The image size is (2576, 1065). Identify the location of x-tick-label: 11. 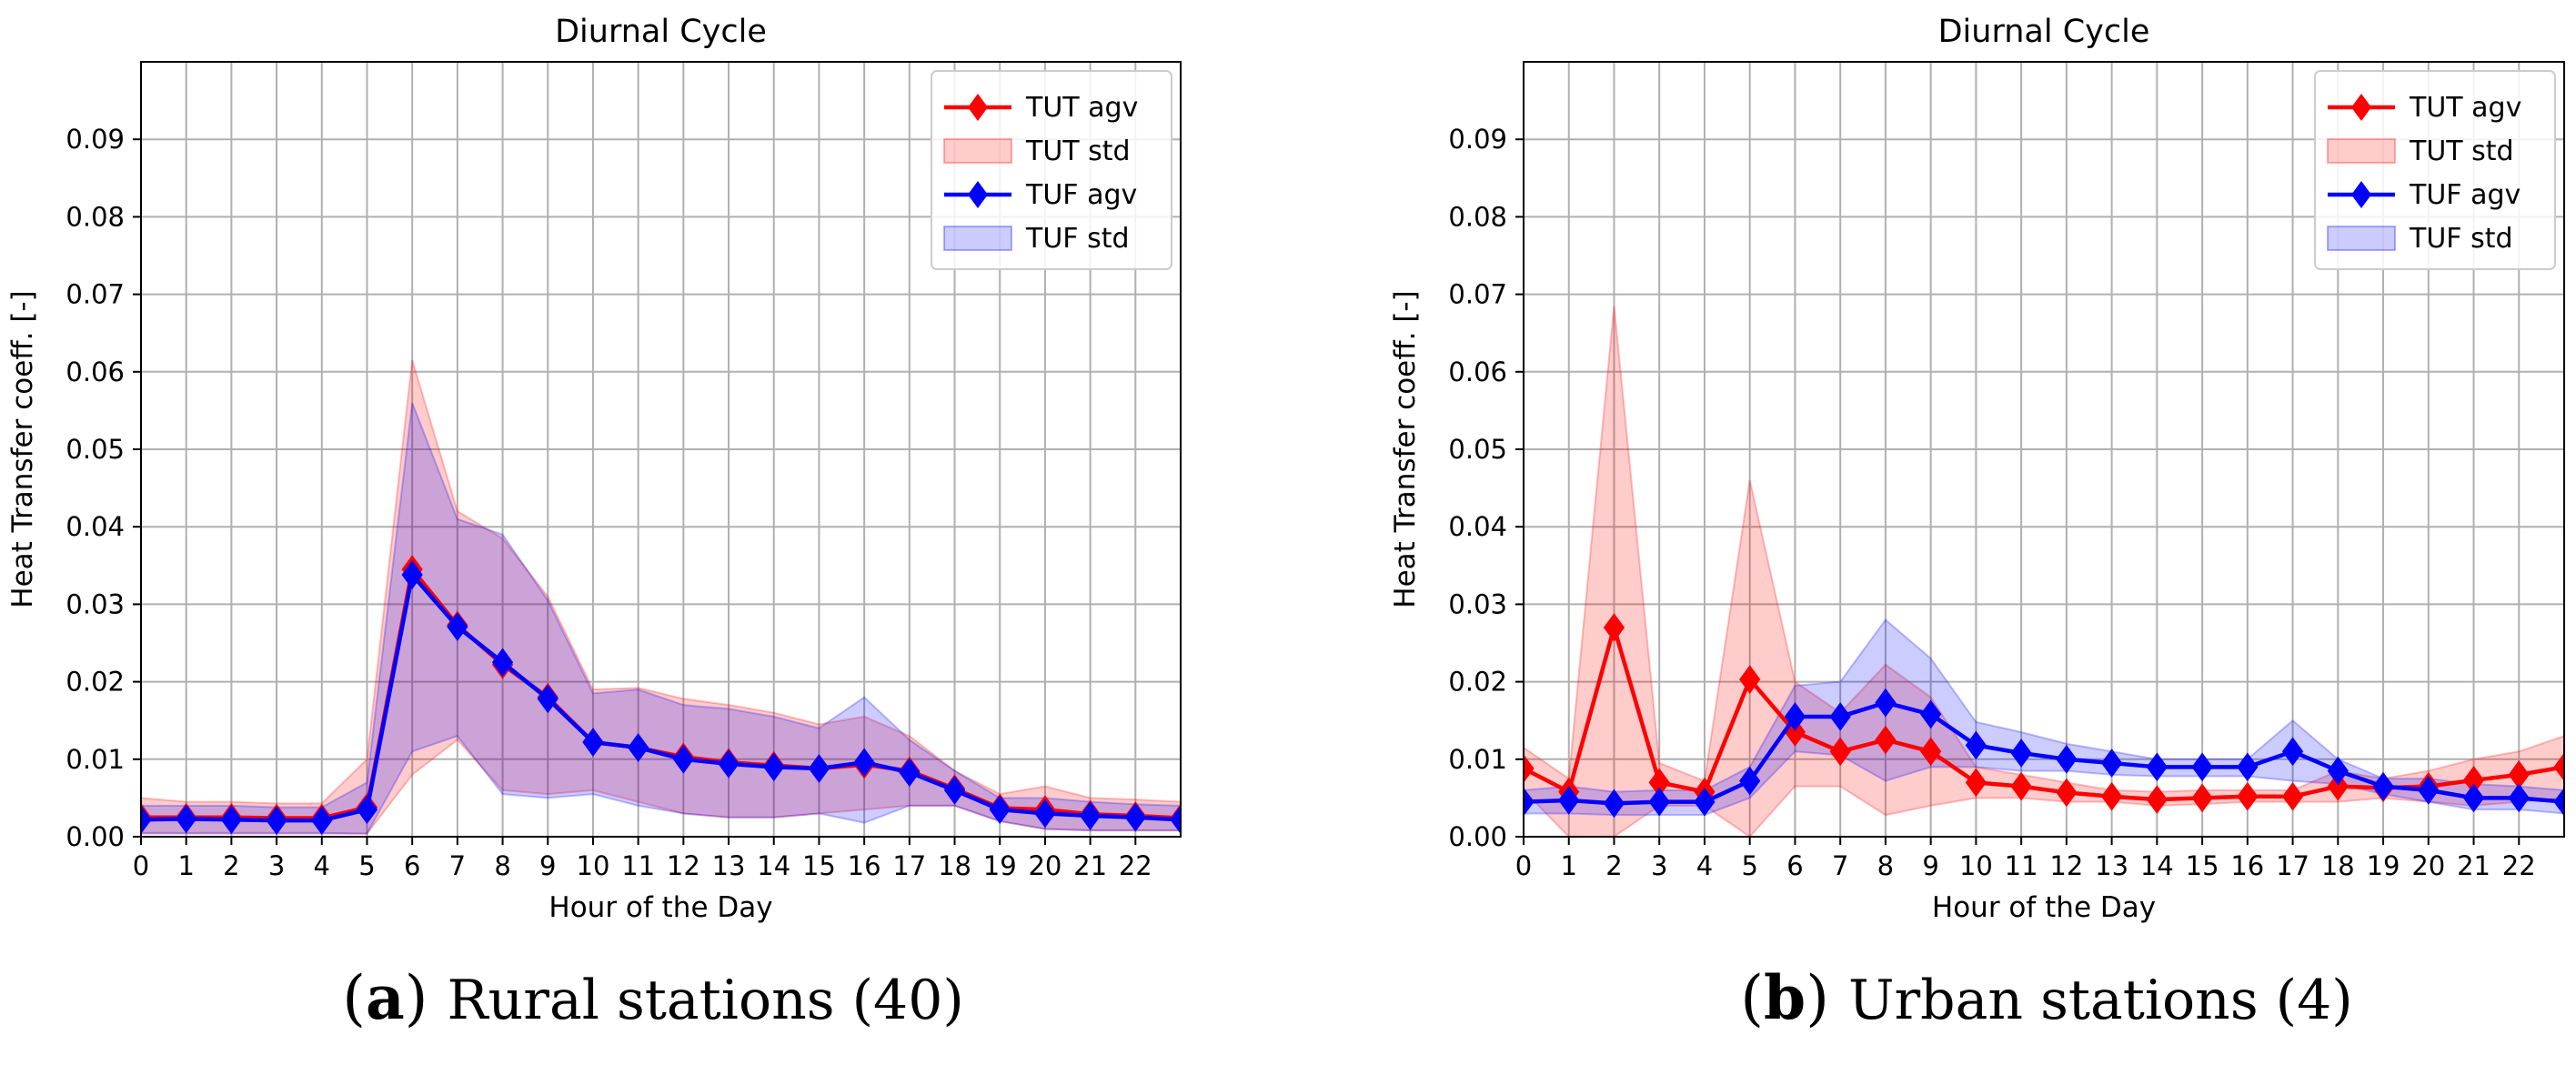
(2021, 865).